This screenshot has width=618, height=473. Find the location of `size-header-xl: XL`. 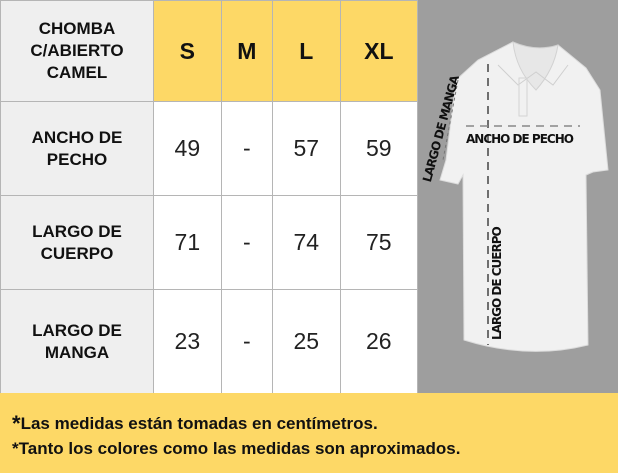

size-header-xl: XL is located at coordinates (379, 51).